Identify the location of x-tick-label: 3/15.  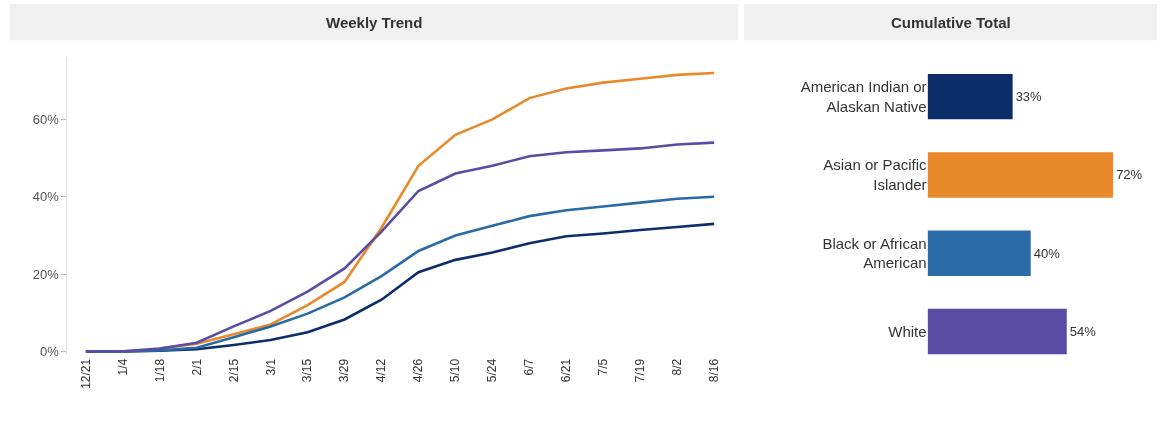
(307, 370).